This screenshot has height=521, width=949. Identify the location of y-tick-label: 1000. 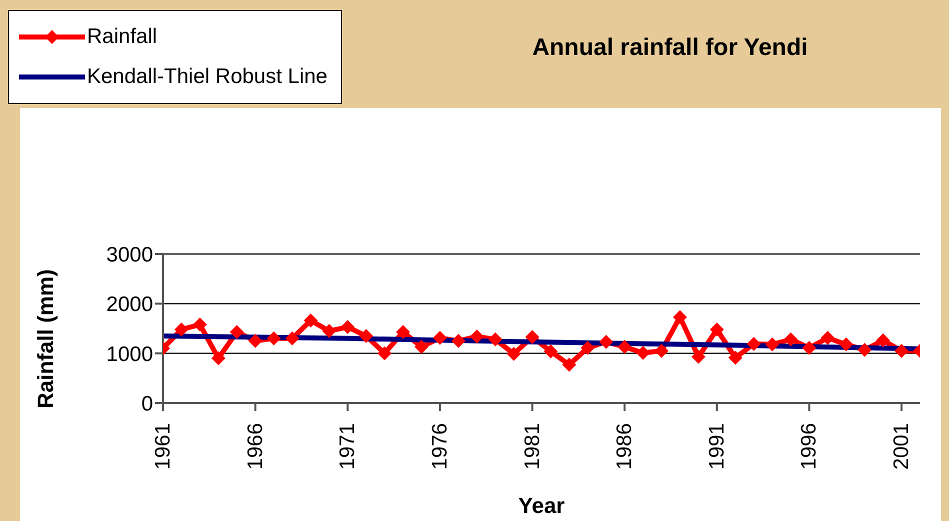
(129, 354).